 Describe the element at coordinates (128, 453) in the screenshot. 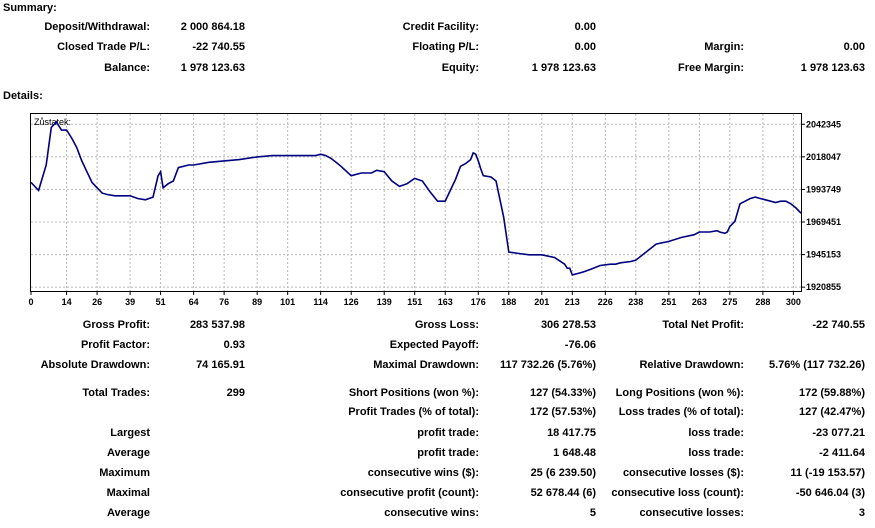

I see `average-label: Average` at that location.